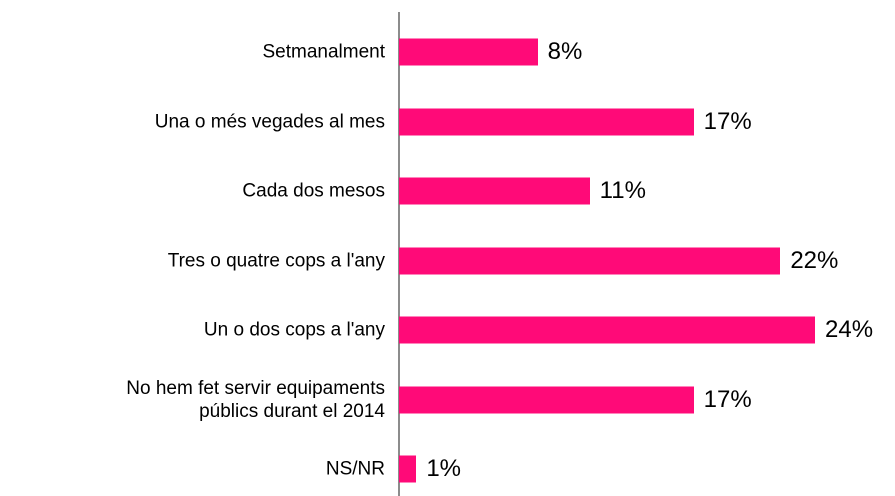 The height and width of the screenshot is (496, 895). I want to click on category-label: Una o més vegades al mes, so click(269, 121).